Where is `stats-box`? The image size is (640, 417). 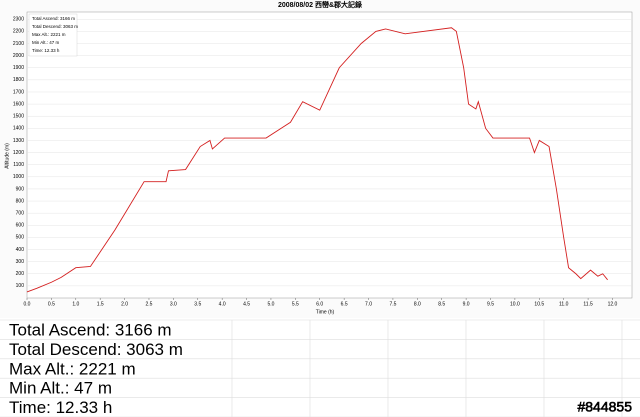 stats-box is located at coordinates (53, 35).